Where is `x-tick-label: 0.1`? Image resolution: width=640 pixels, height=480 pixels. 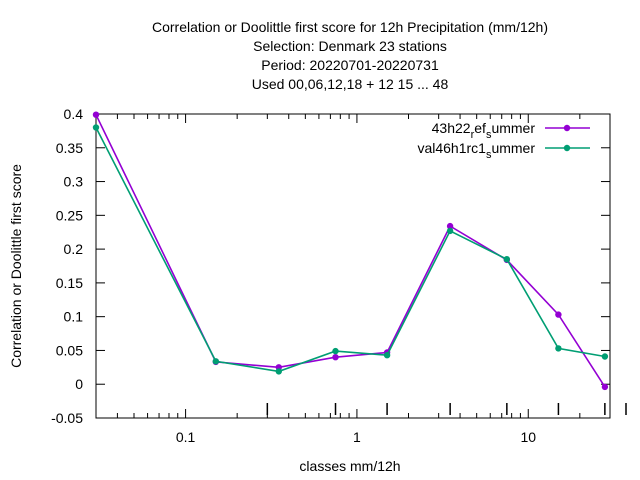 x-tick-label: 0.1 is located at coordinates (186, 437).